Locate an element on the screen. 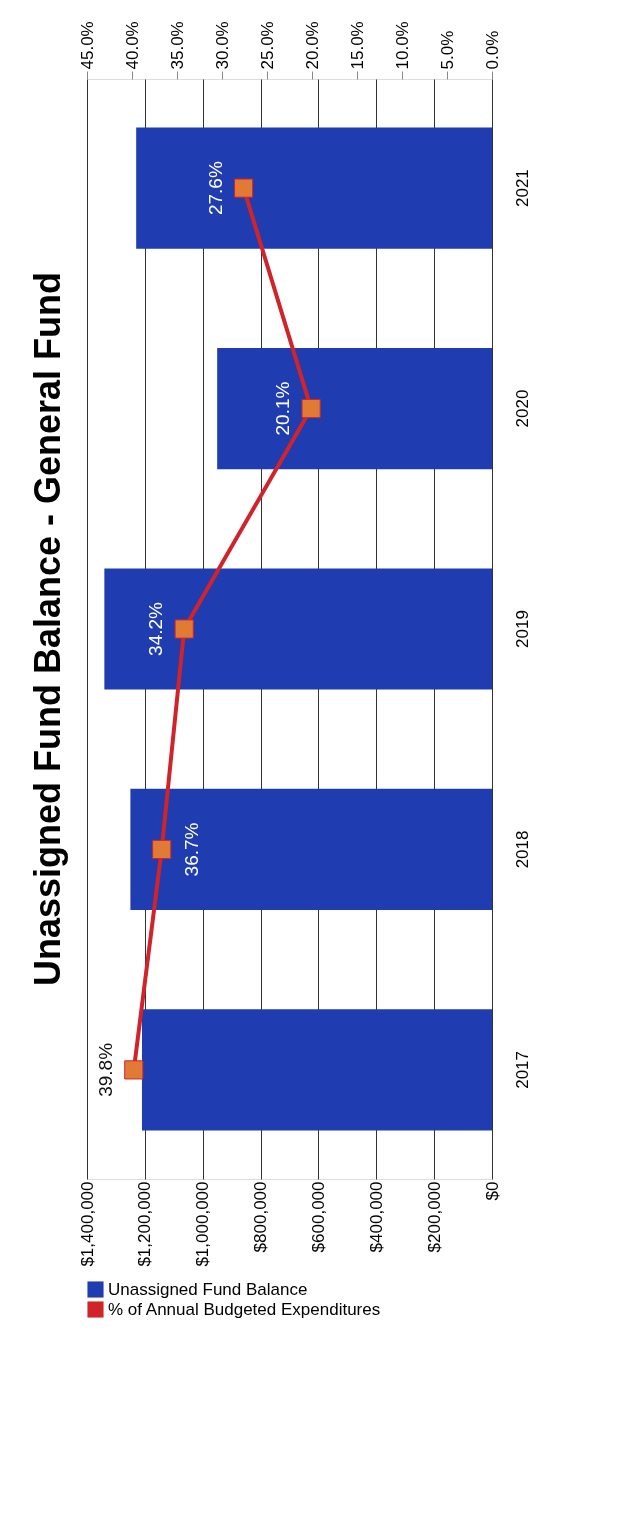  x2-tick-label: 40.0% is located at coordinates (132, 45).